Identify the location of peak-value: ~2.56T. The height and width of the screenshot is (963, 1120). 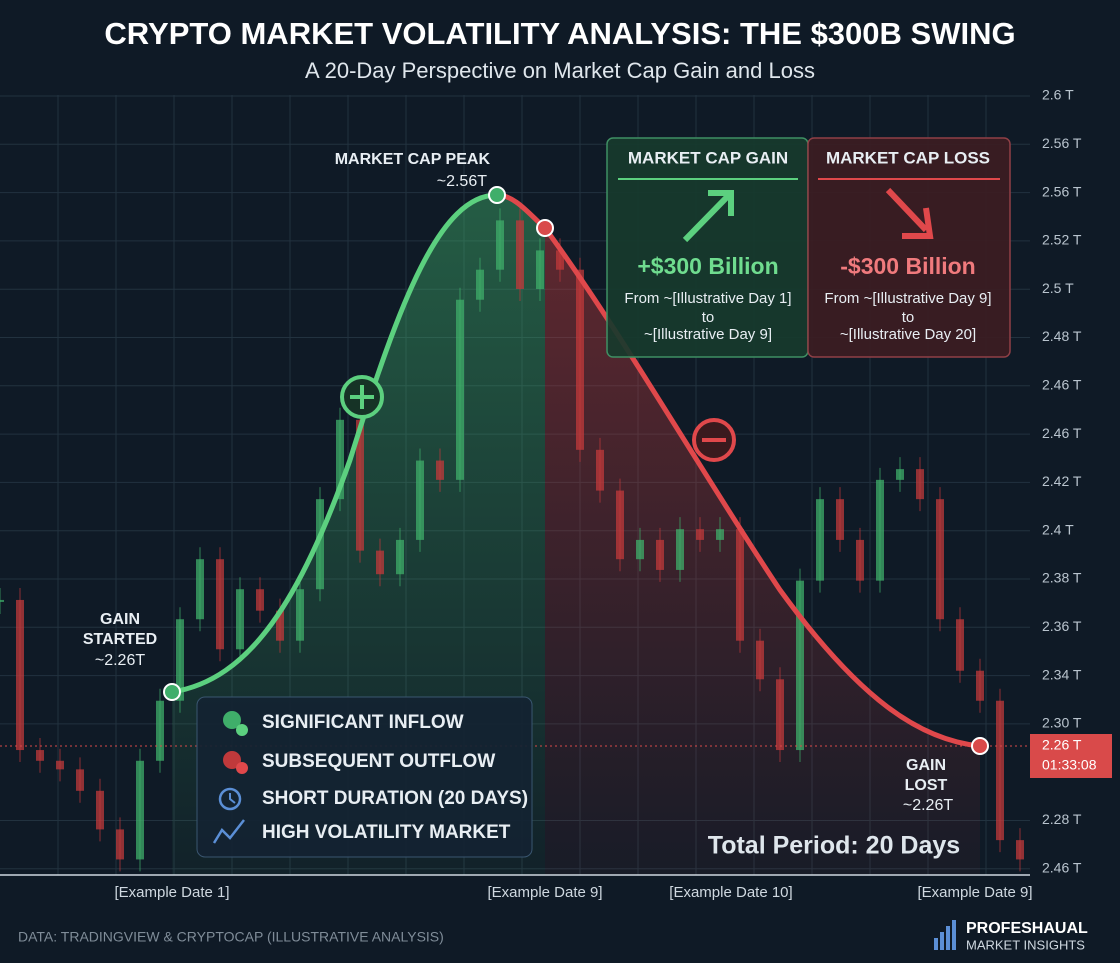
(462, 181).